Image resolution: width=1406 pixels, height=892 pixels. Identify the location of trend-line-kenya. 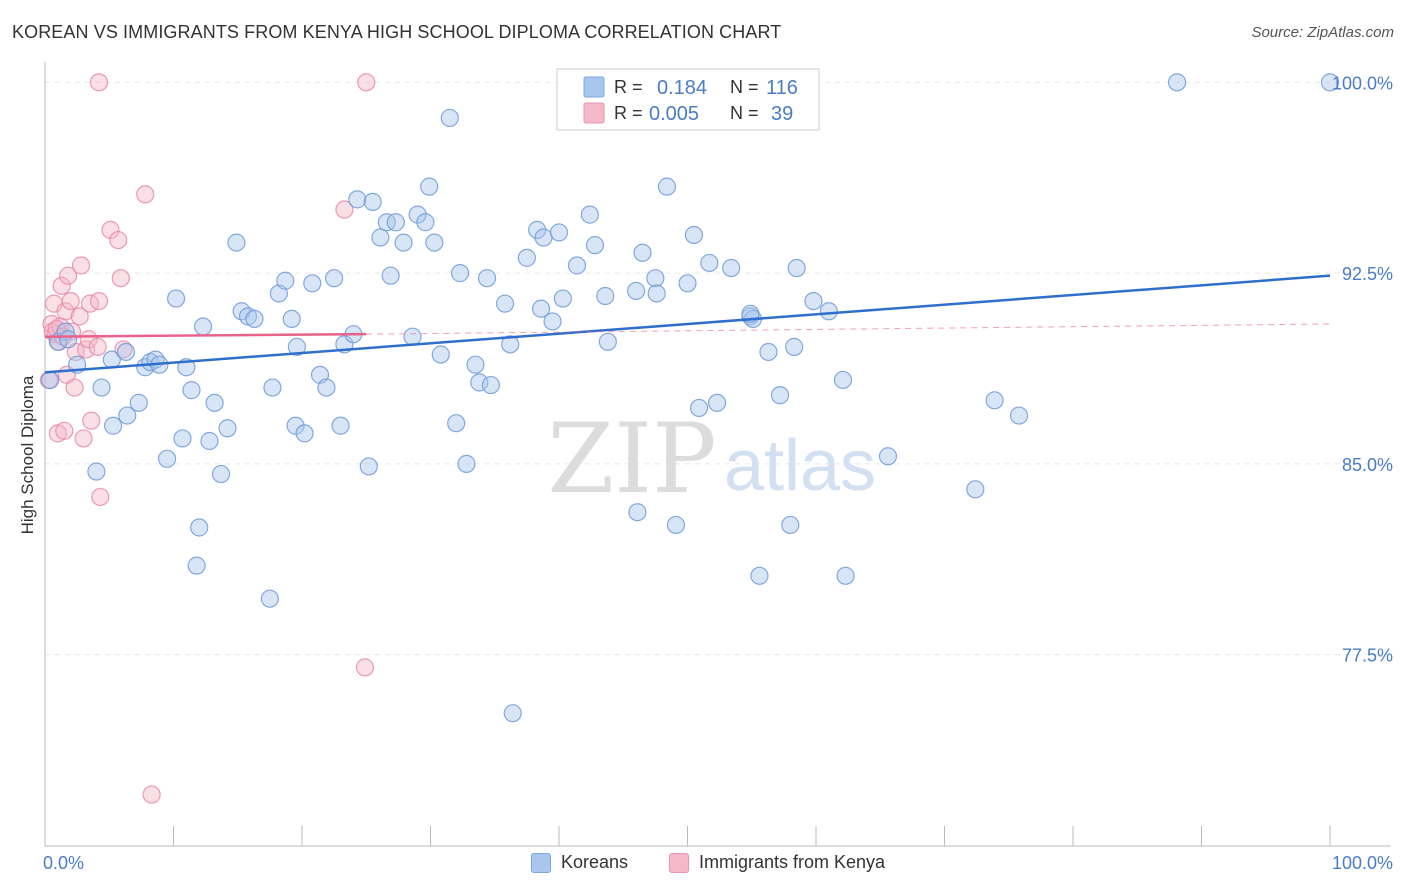
(205, 335).